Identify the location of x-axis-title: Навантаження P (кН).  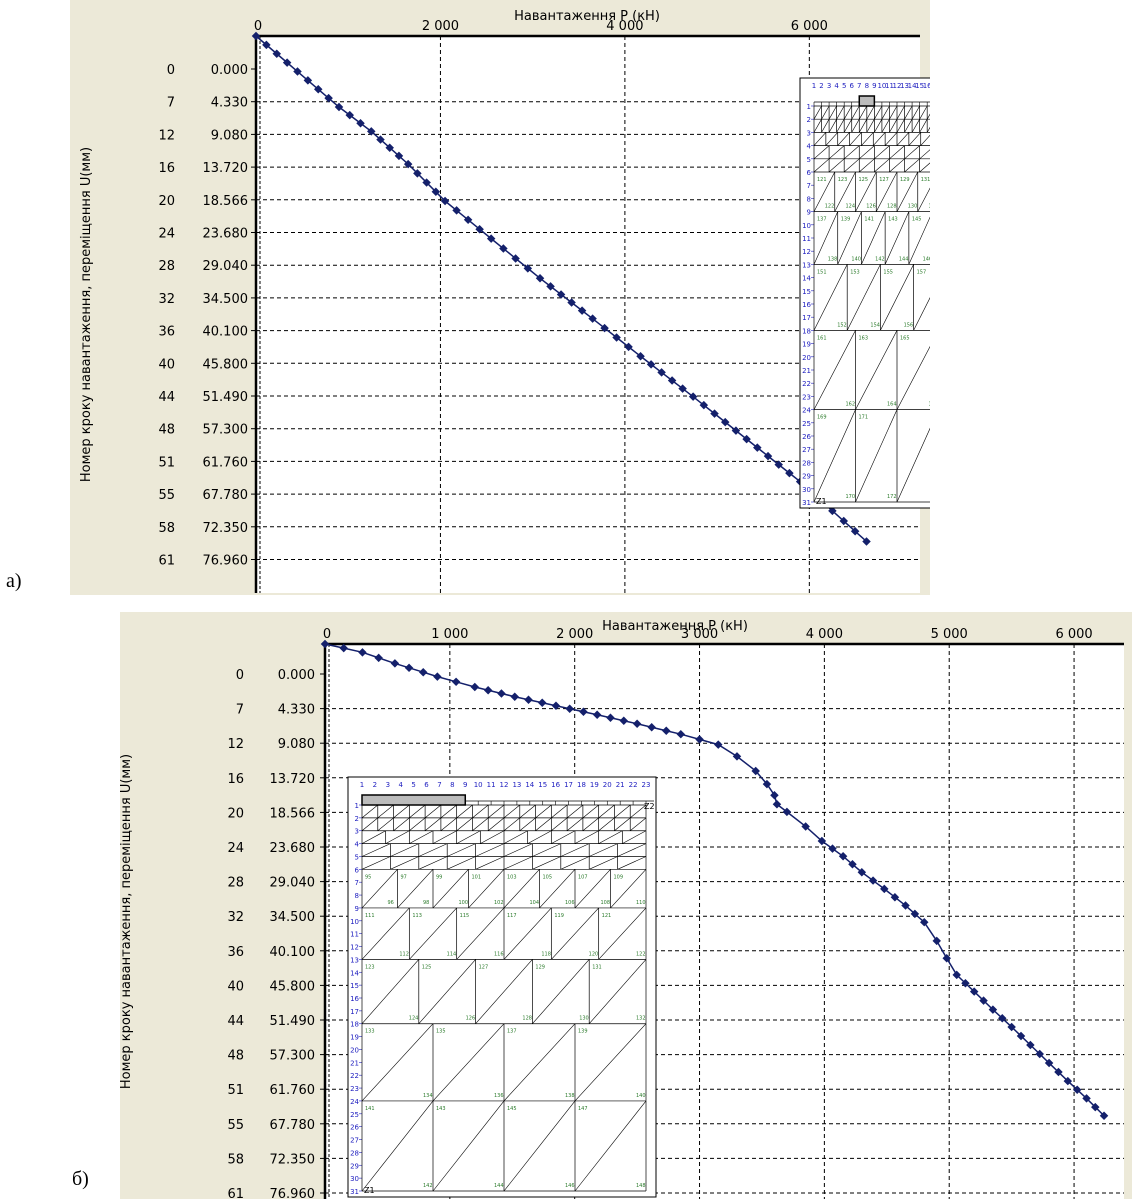
(587, 16).